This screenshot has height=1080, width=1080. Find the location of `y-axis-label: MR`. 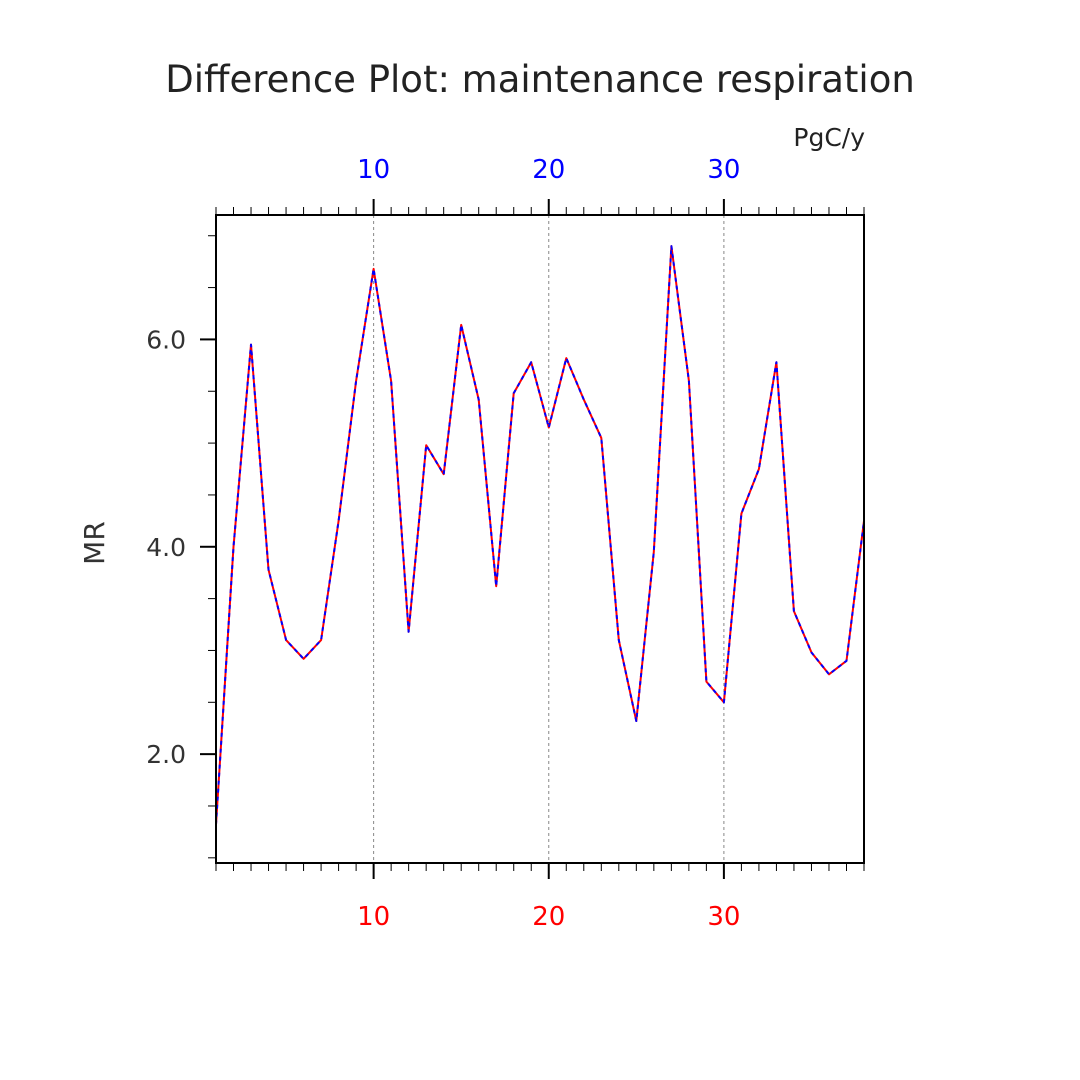

y-axis-label: MR is located at coordinates (94, 543).